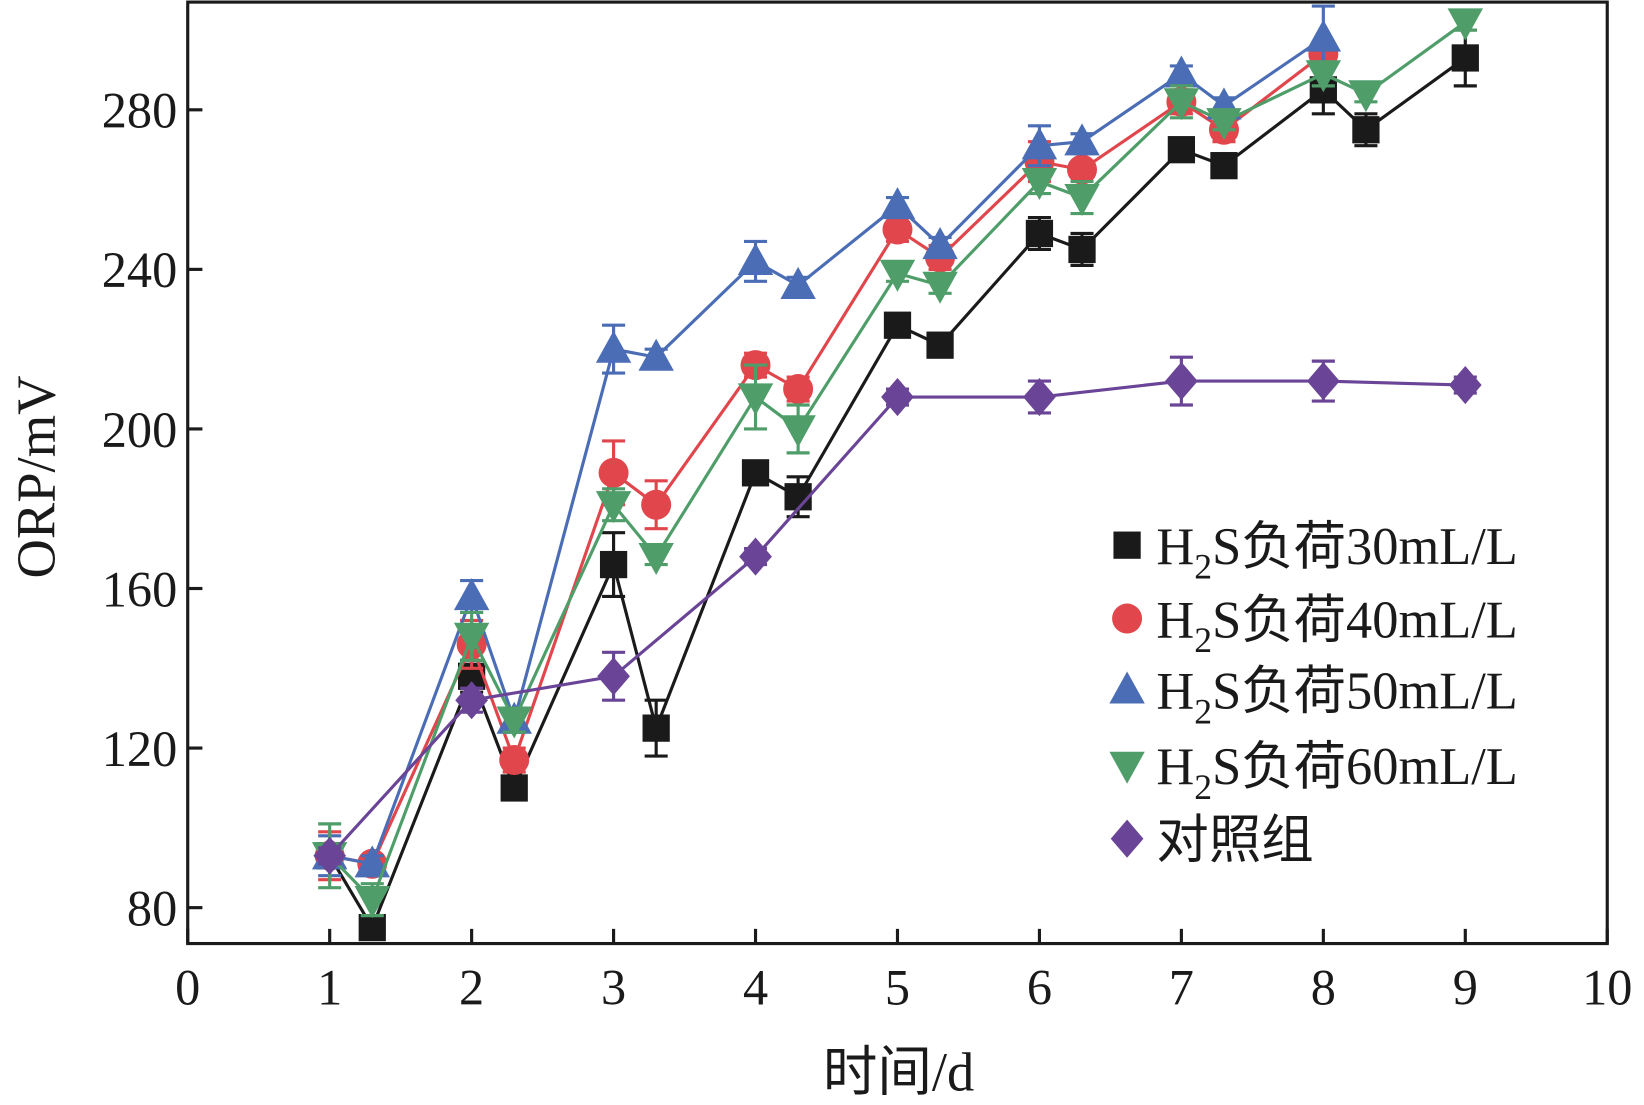 This screenshot has height=1105, width=1644. Describe the element at coordinates (1607, 987) in the screenshot. I see `x-tick-label: 10` at that location.